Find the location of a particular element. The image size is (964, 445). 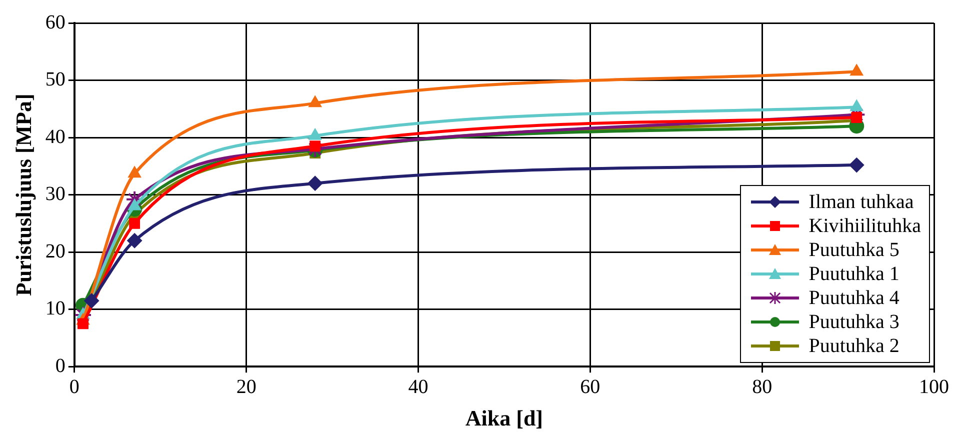

legend-label: Puutuhka 5 is located at coordinates (854, 250).